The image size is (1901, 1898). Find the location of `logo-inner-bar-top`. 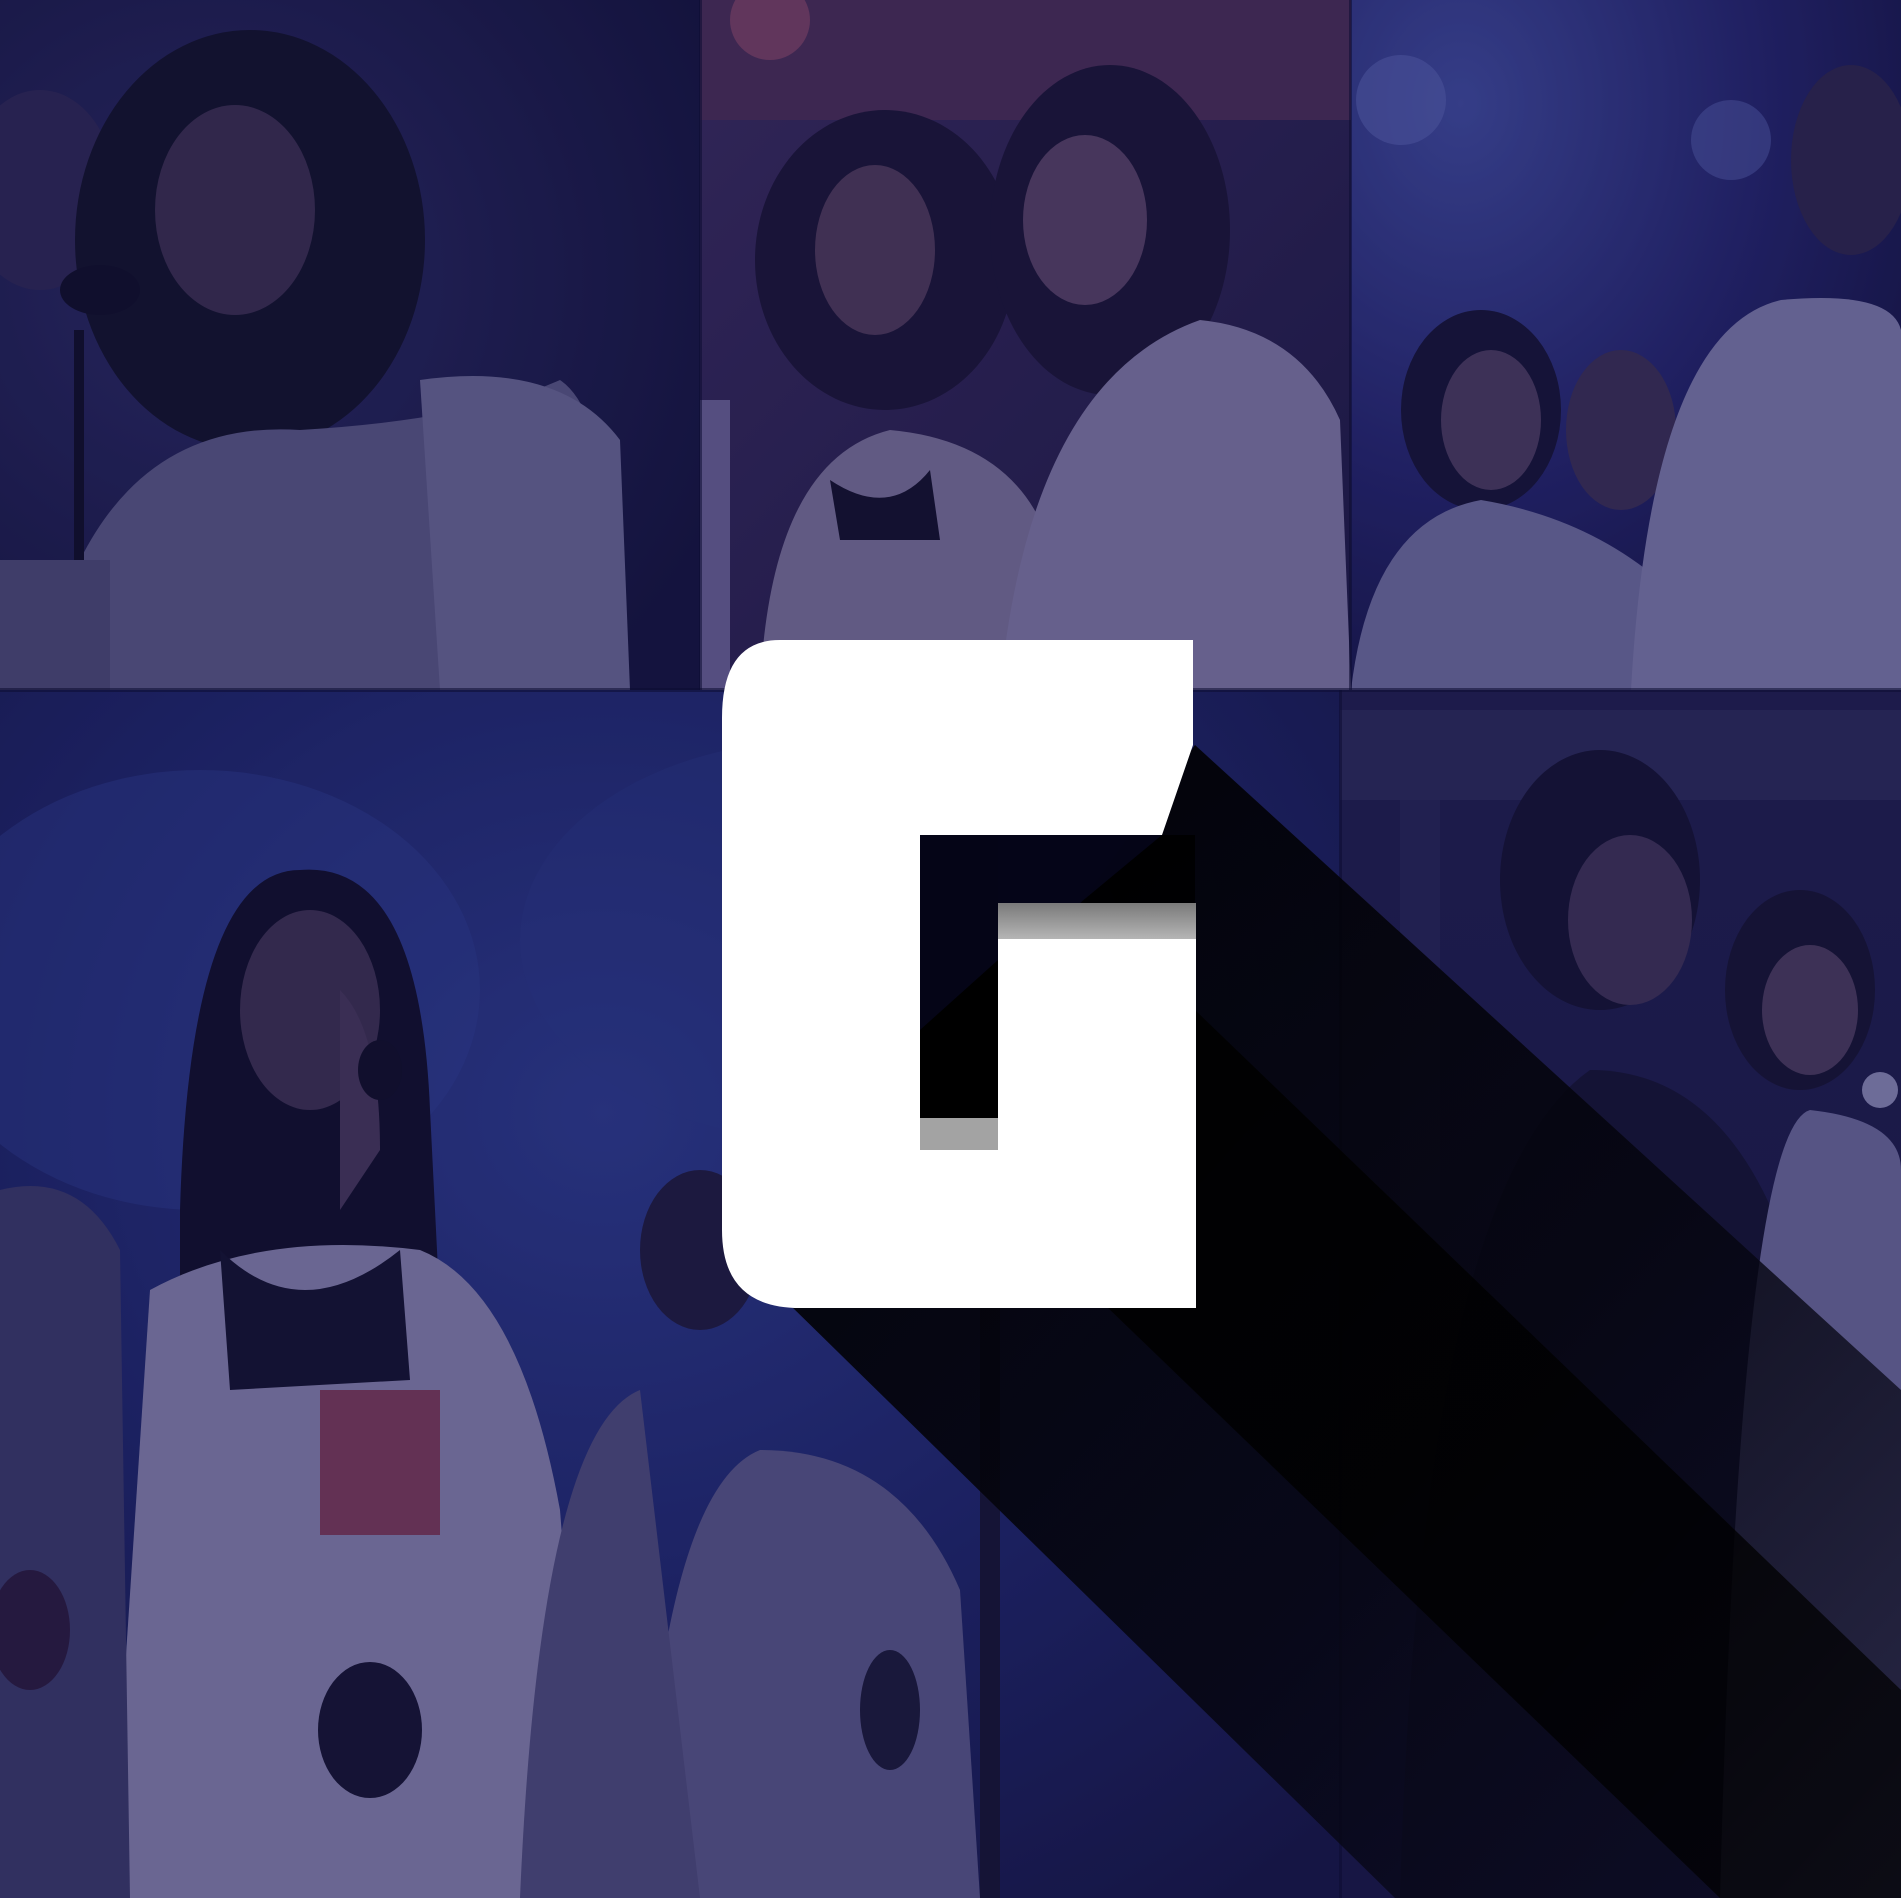

logo-inner-bar-top is located at coordinates (1097, 921).